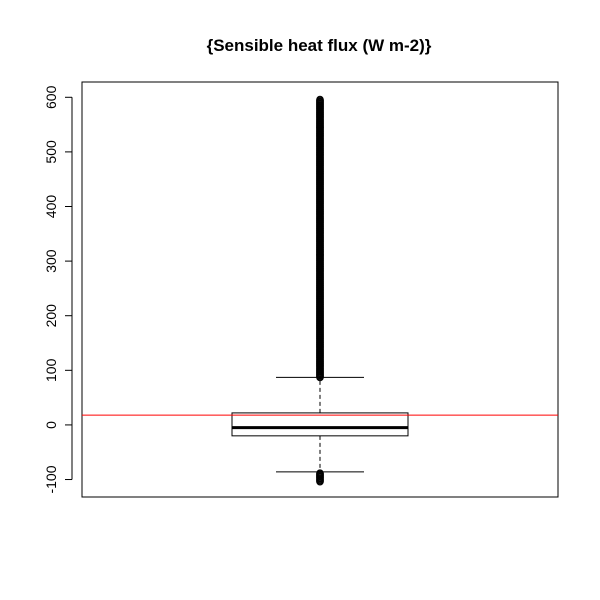 The width and height of the screenshot is (600, 600). Describe the element at coordinates (51, 207) in the screenshot. I see `y-tick-label-5: 400` at that location.